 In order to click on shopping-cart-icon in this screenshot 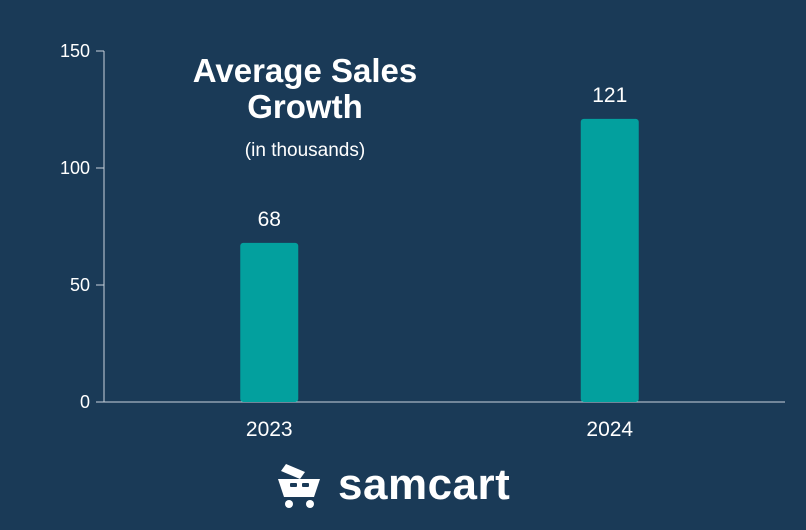, I will do `click(299, 486)`.